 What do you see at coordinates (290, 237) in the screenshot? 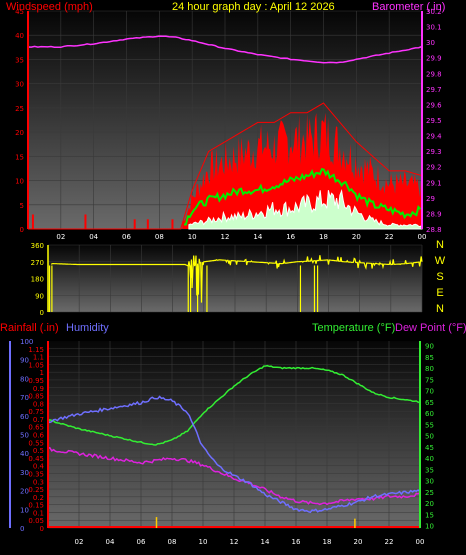
I see `x-tick: 16` at bounding box center [290, 237].